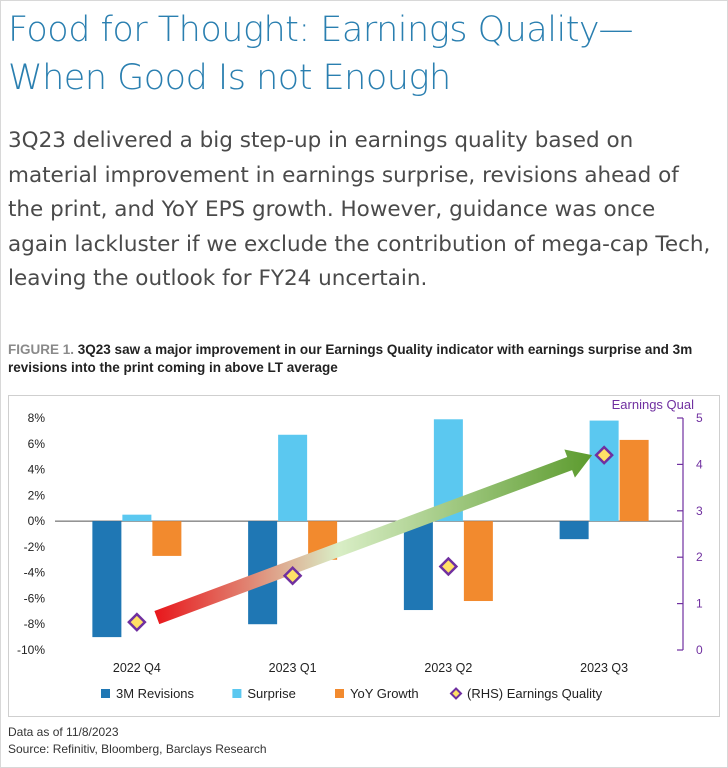 The image size is (728, 768). What do you see at coordinates (699, 650) in the screenshot?
I see `y-right-tick-label: 0` at bounding box center [699, 650].